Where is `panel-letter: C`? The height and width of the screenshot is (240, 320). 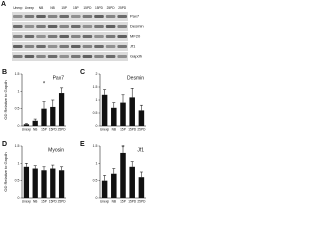 panel-letter: C is located at coordinates (82, 72).